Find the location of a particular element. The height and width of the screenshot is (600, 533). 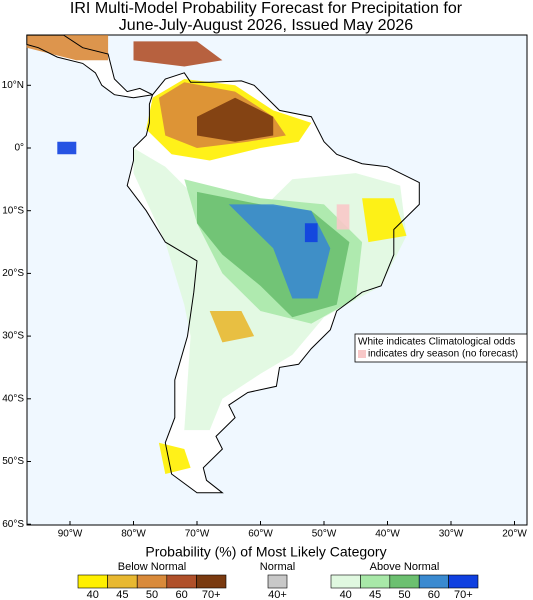

lon-label: 60°W is located at coordinates (260, 534).